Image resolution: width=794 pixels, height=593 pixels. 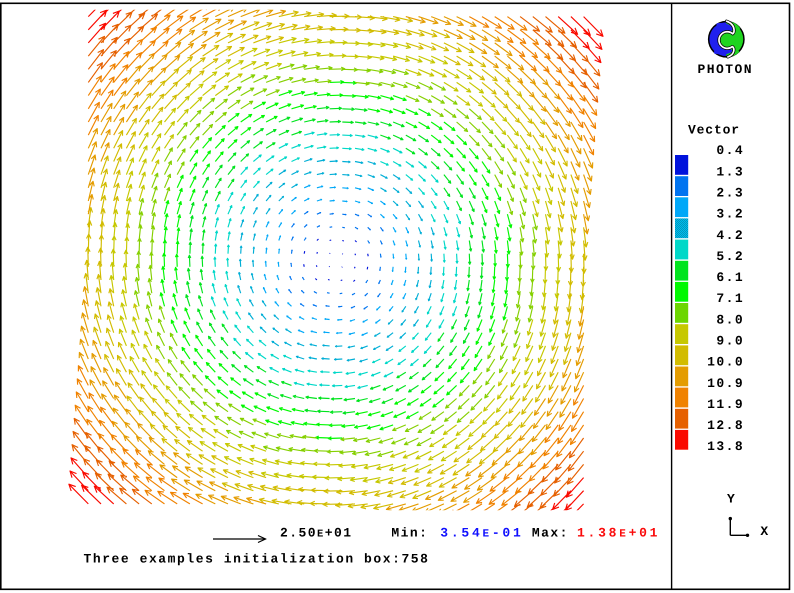 I want to click on svg-text: 2.50E+01, so click(x=316, y=532).